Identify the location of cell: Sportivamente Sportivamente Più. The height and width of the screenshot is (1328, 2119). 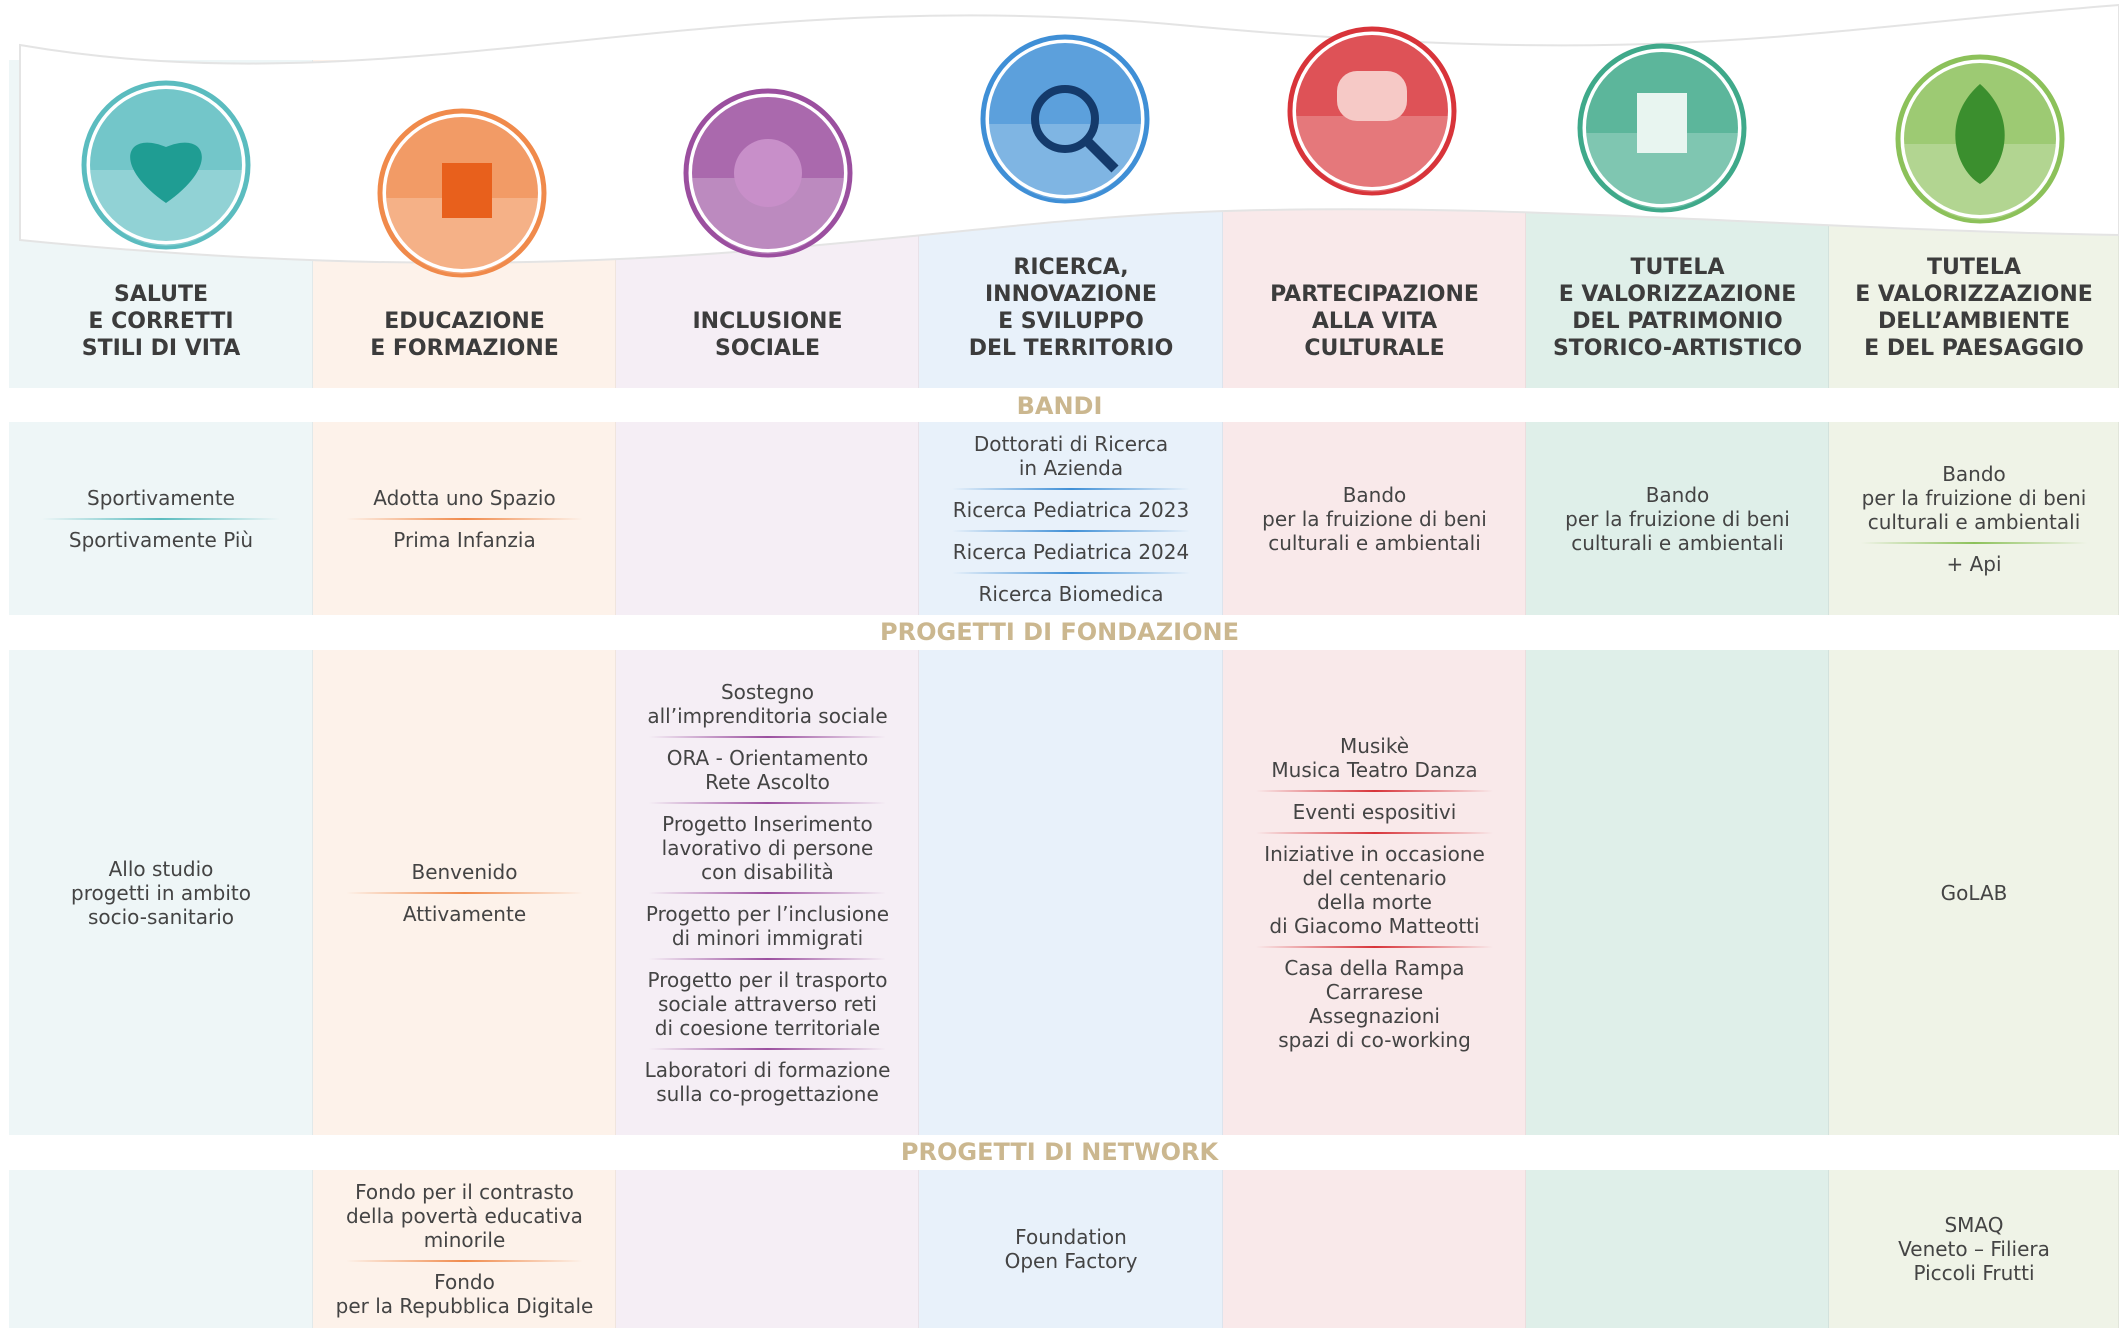
(161, 518).